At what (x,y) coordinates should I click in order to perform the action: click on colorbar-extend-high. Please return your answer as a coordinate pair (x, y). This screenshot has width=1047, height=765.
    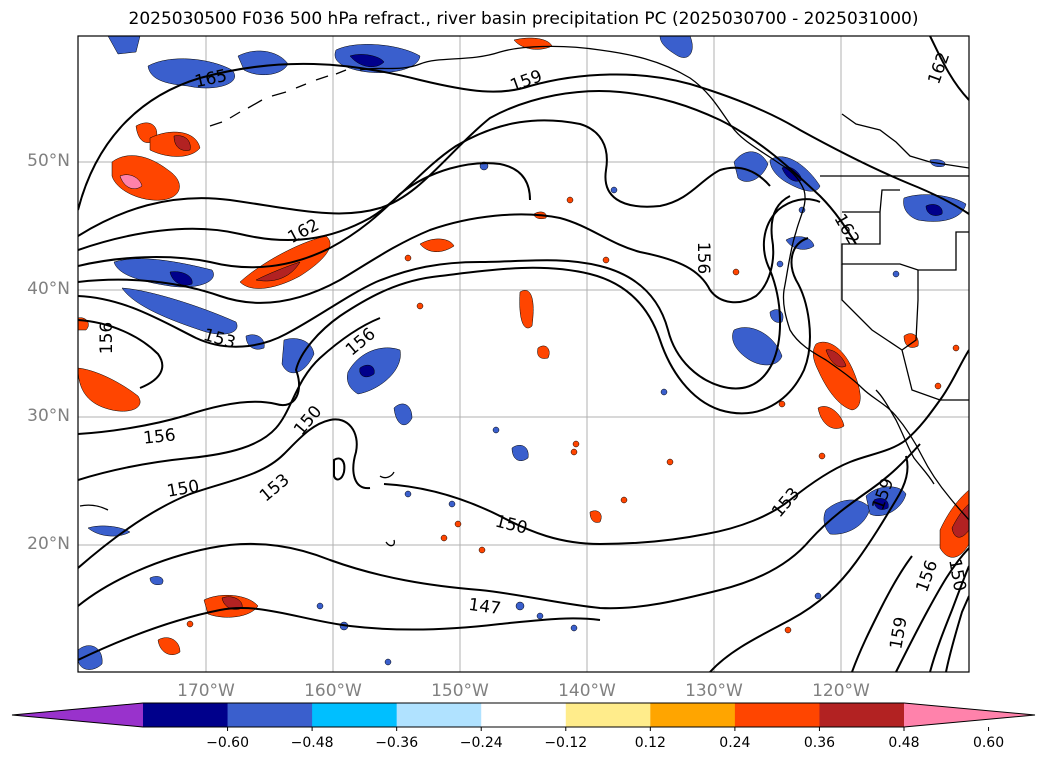
    Looking at the image, I should click on (969, 715).